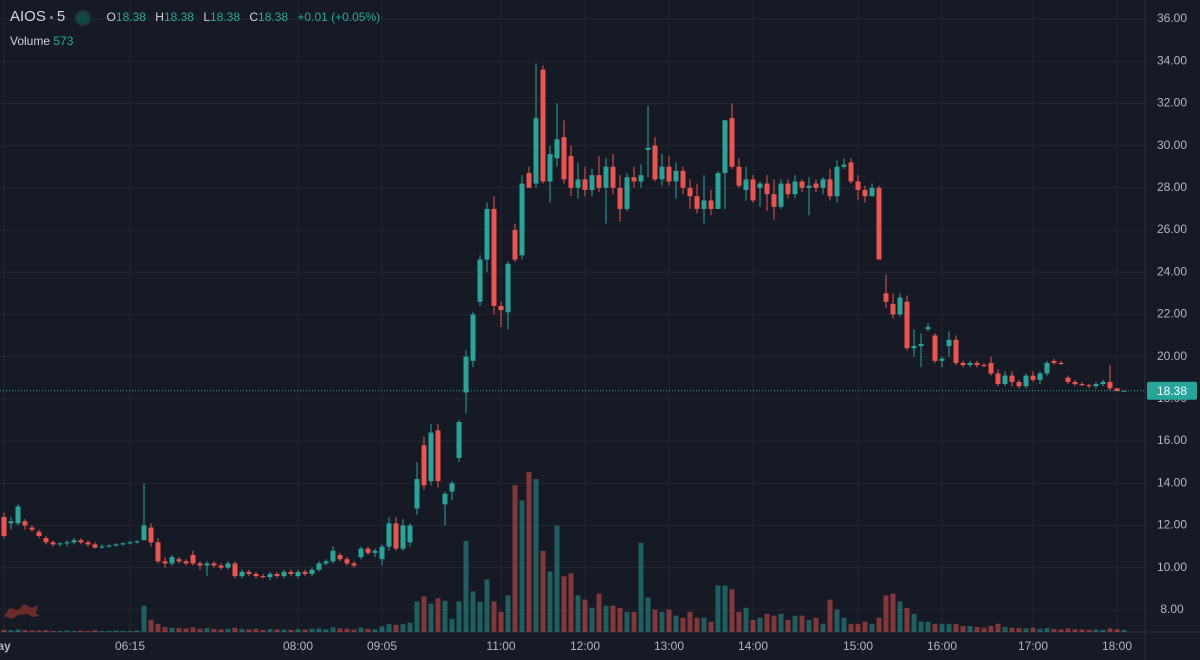 This screenshot has width=1200, height=660. Describe the element at coordinates (206, 17) in the screenshot. I see `low-label: L` at that location.